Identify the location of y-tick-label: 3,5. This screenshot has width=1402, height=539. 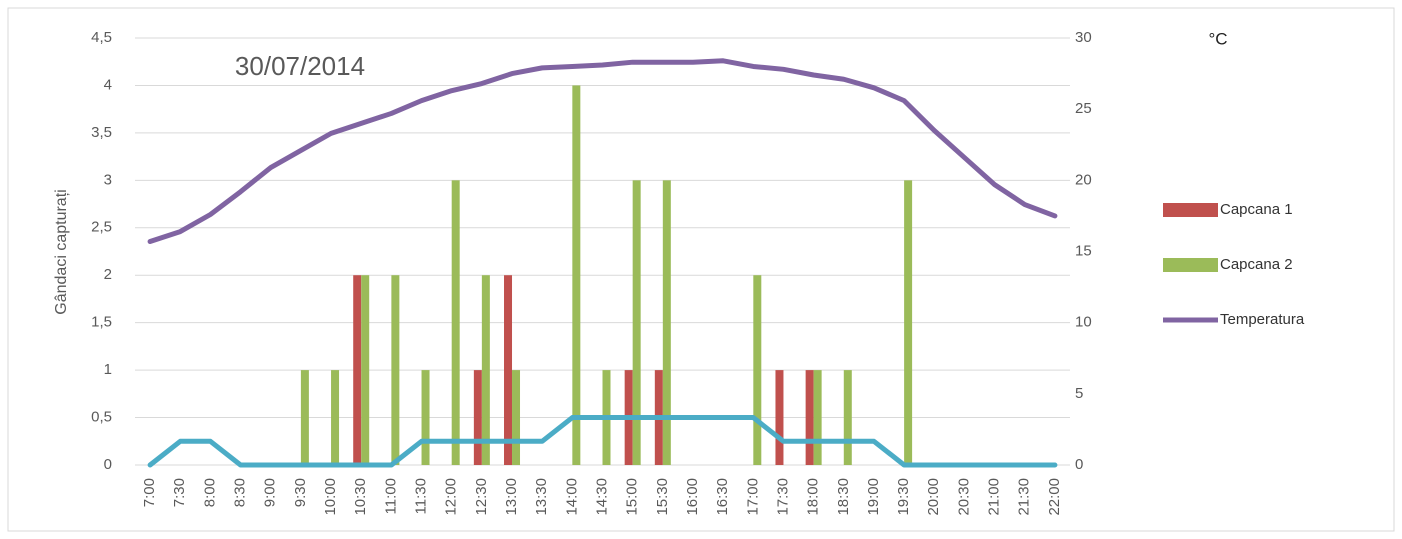
(101, 132).